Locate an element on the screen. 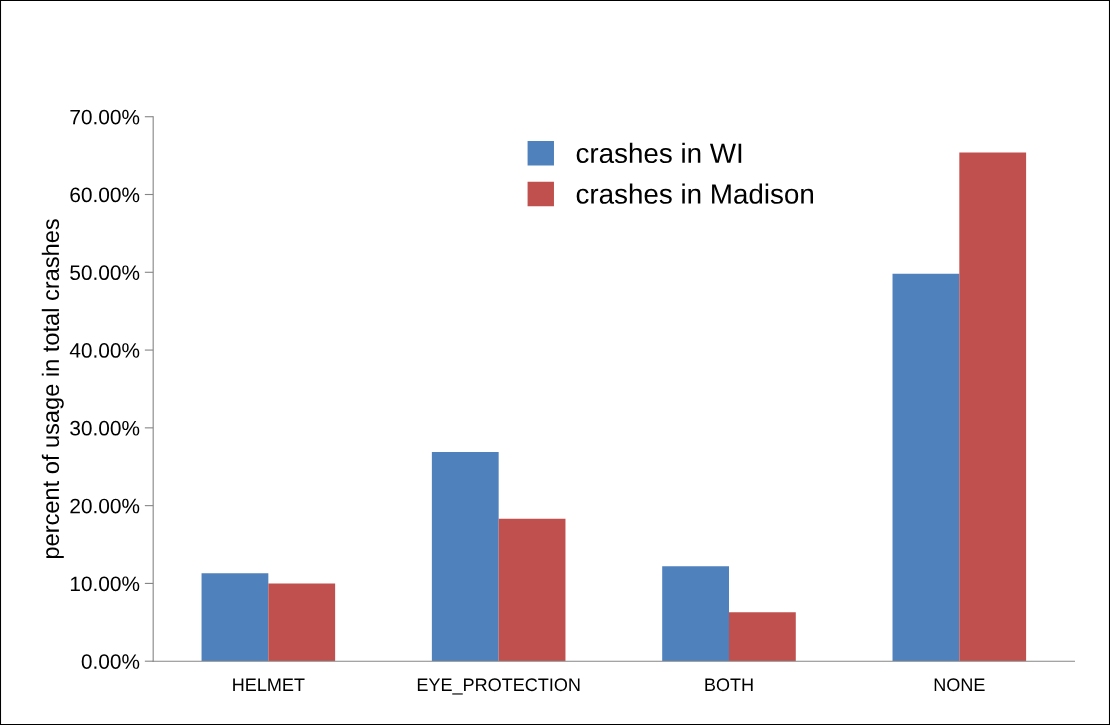 Image resolution: width=1110 pixels, height=725 pixels. y-tick-label: 60.00% is located at coordinates (105, 195).